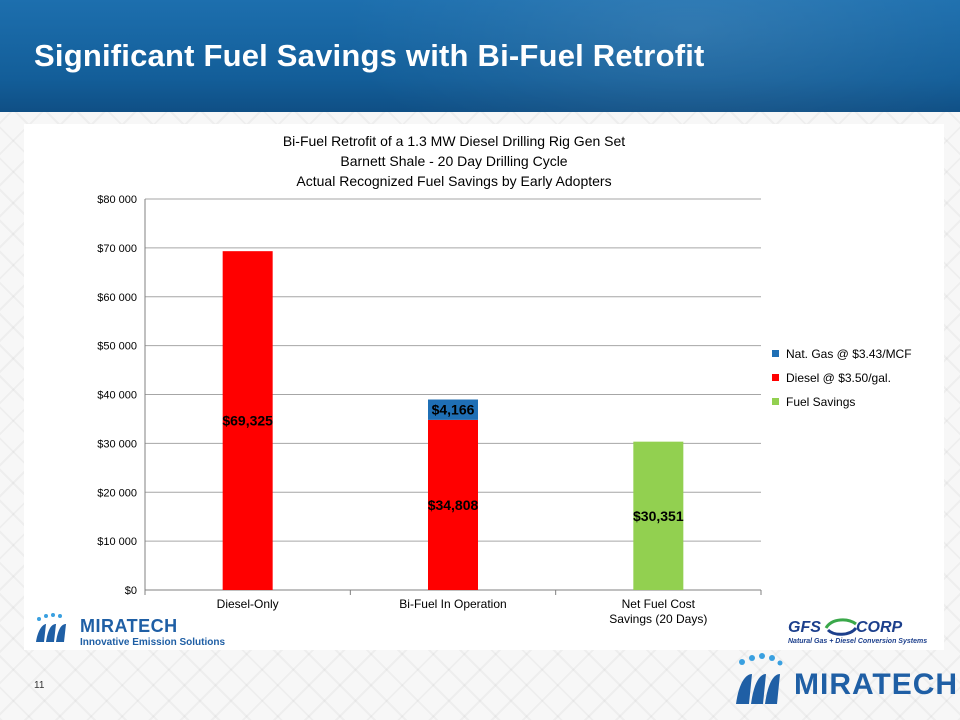  I want to click on chart-title-line-2: Barnett Shale - 20 Day Drilling Cycle, so click(454, 161).